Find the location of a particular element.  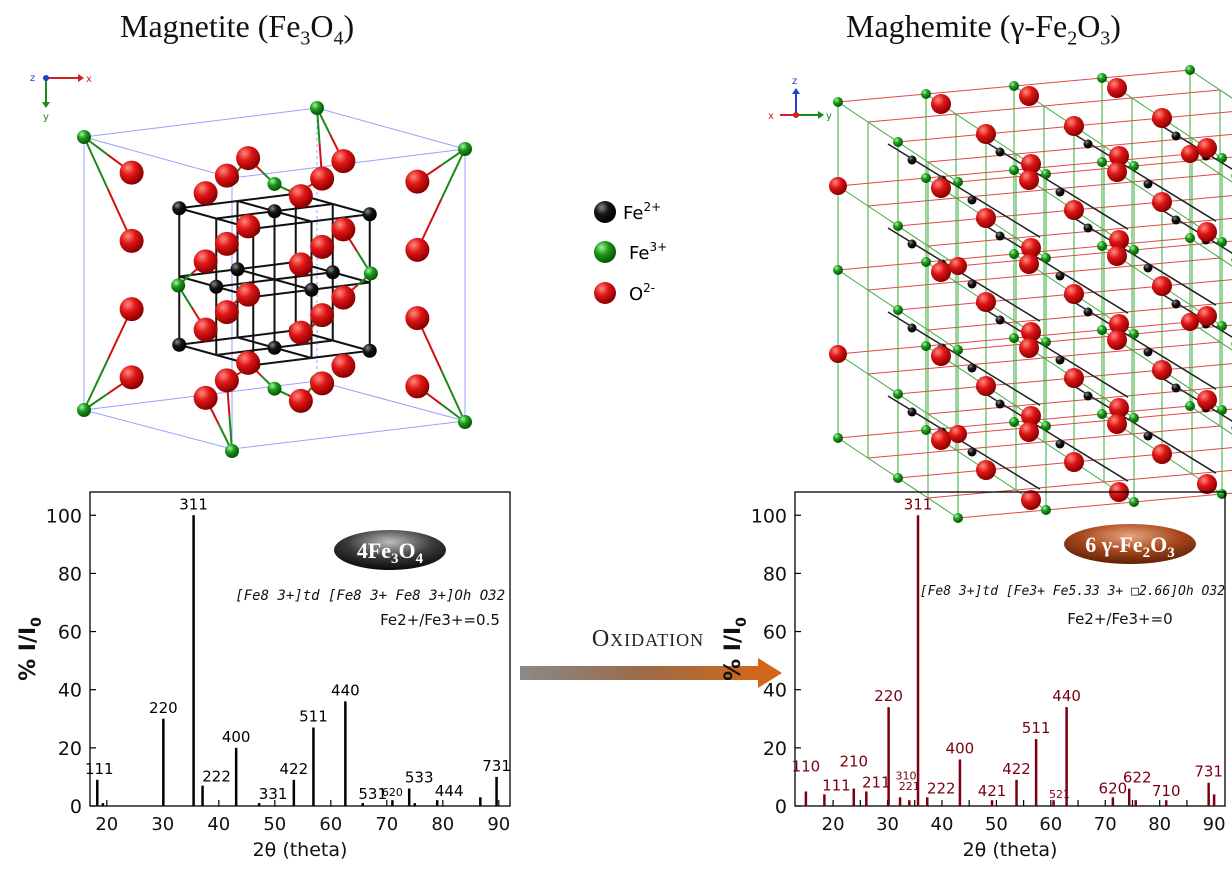

magnetite-bonds is located at coordinates (274, 279).